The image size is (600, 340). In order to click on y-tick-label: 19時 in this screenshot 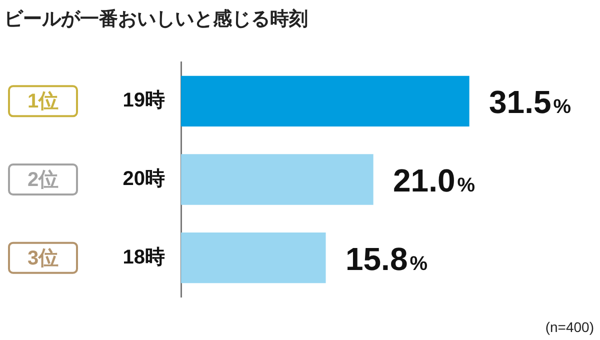, I will do `click(143, 101)`.